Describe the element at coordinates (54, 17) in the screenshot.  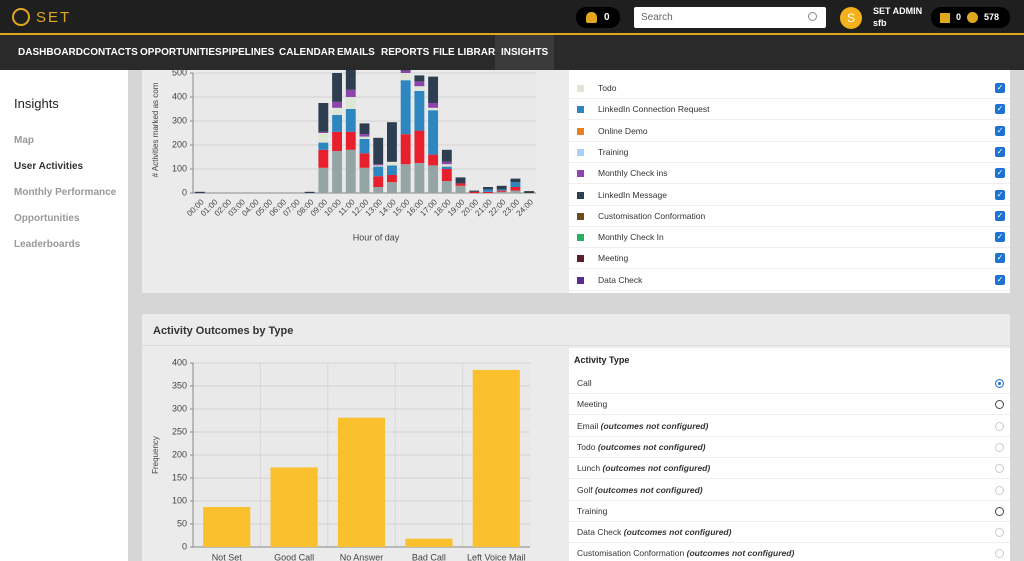
I see `logo: SET` at that location.